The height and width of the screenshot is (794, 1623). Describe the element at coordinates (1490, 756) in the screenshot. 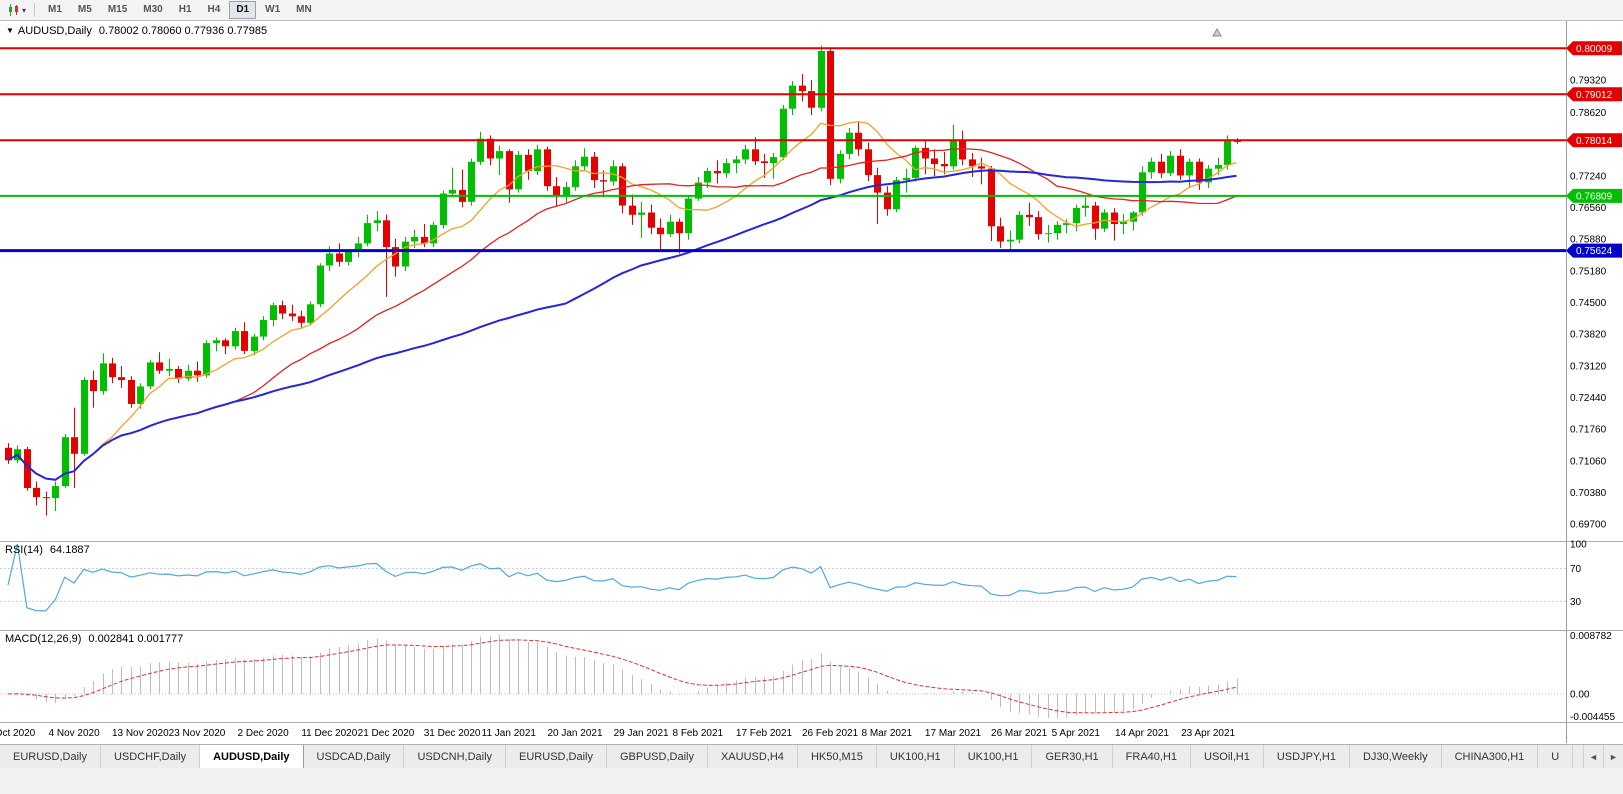

I see `tab-china300-h1: CHINA300,H1` at that location.